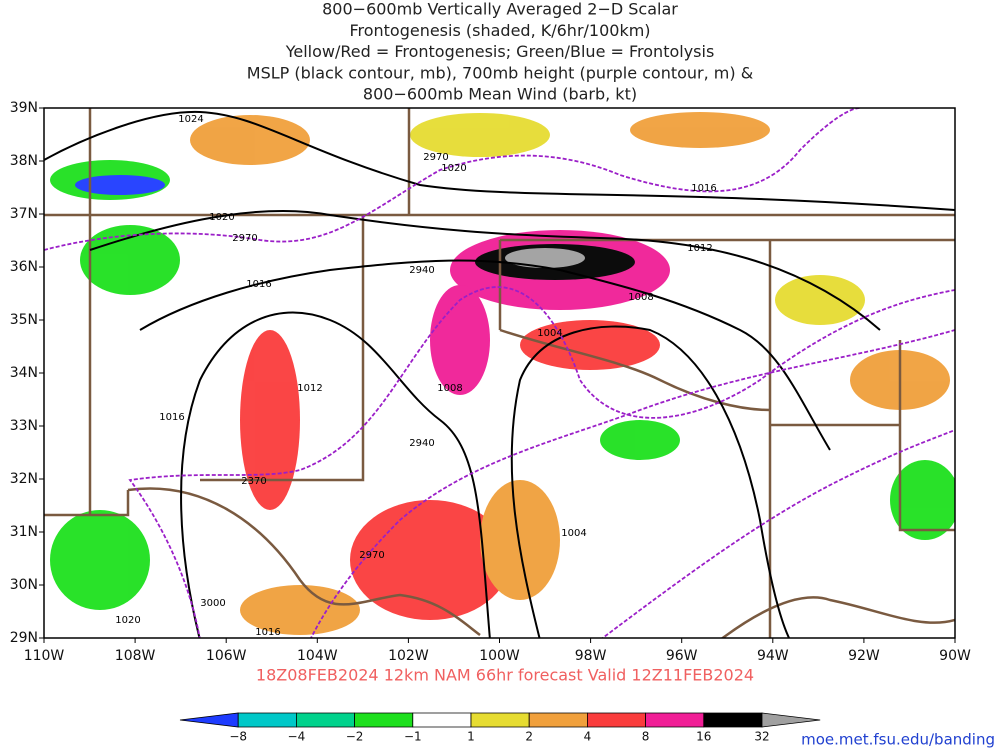 This screenshot has width=1000, height=750. I want to click on lon-label: 104W, so click(317, 656).